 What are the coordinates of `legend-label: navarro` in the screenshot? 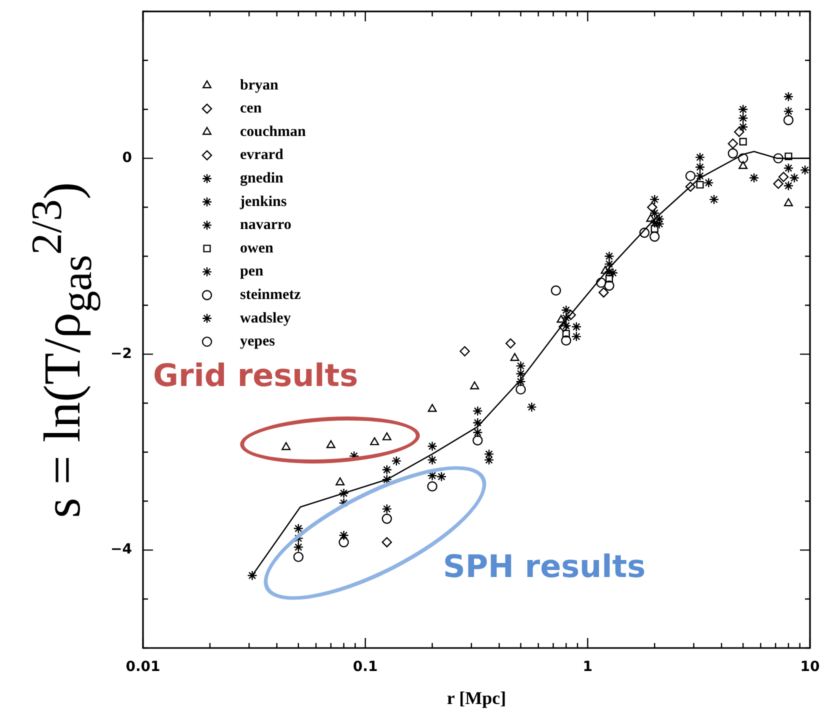 It's located at (266, 225).